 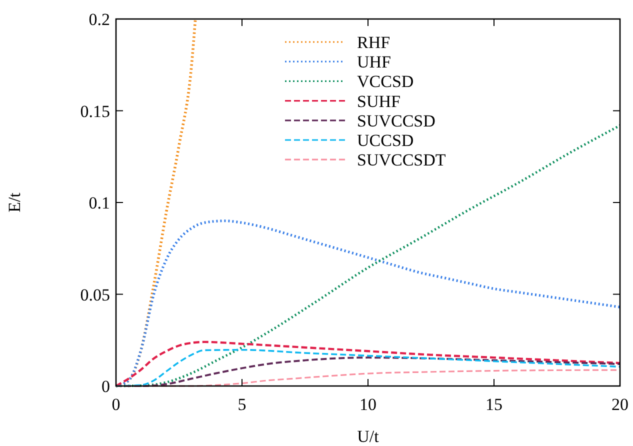 I want to click on legend-label: SUVCCSD, so click(x=396, y=120).